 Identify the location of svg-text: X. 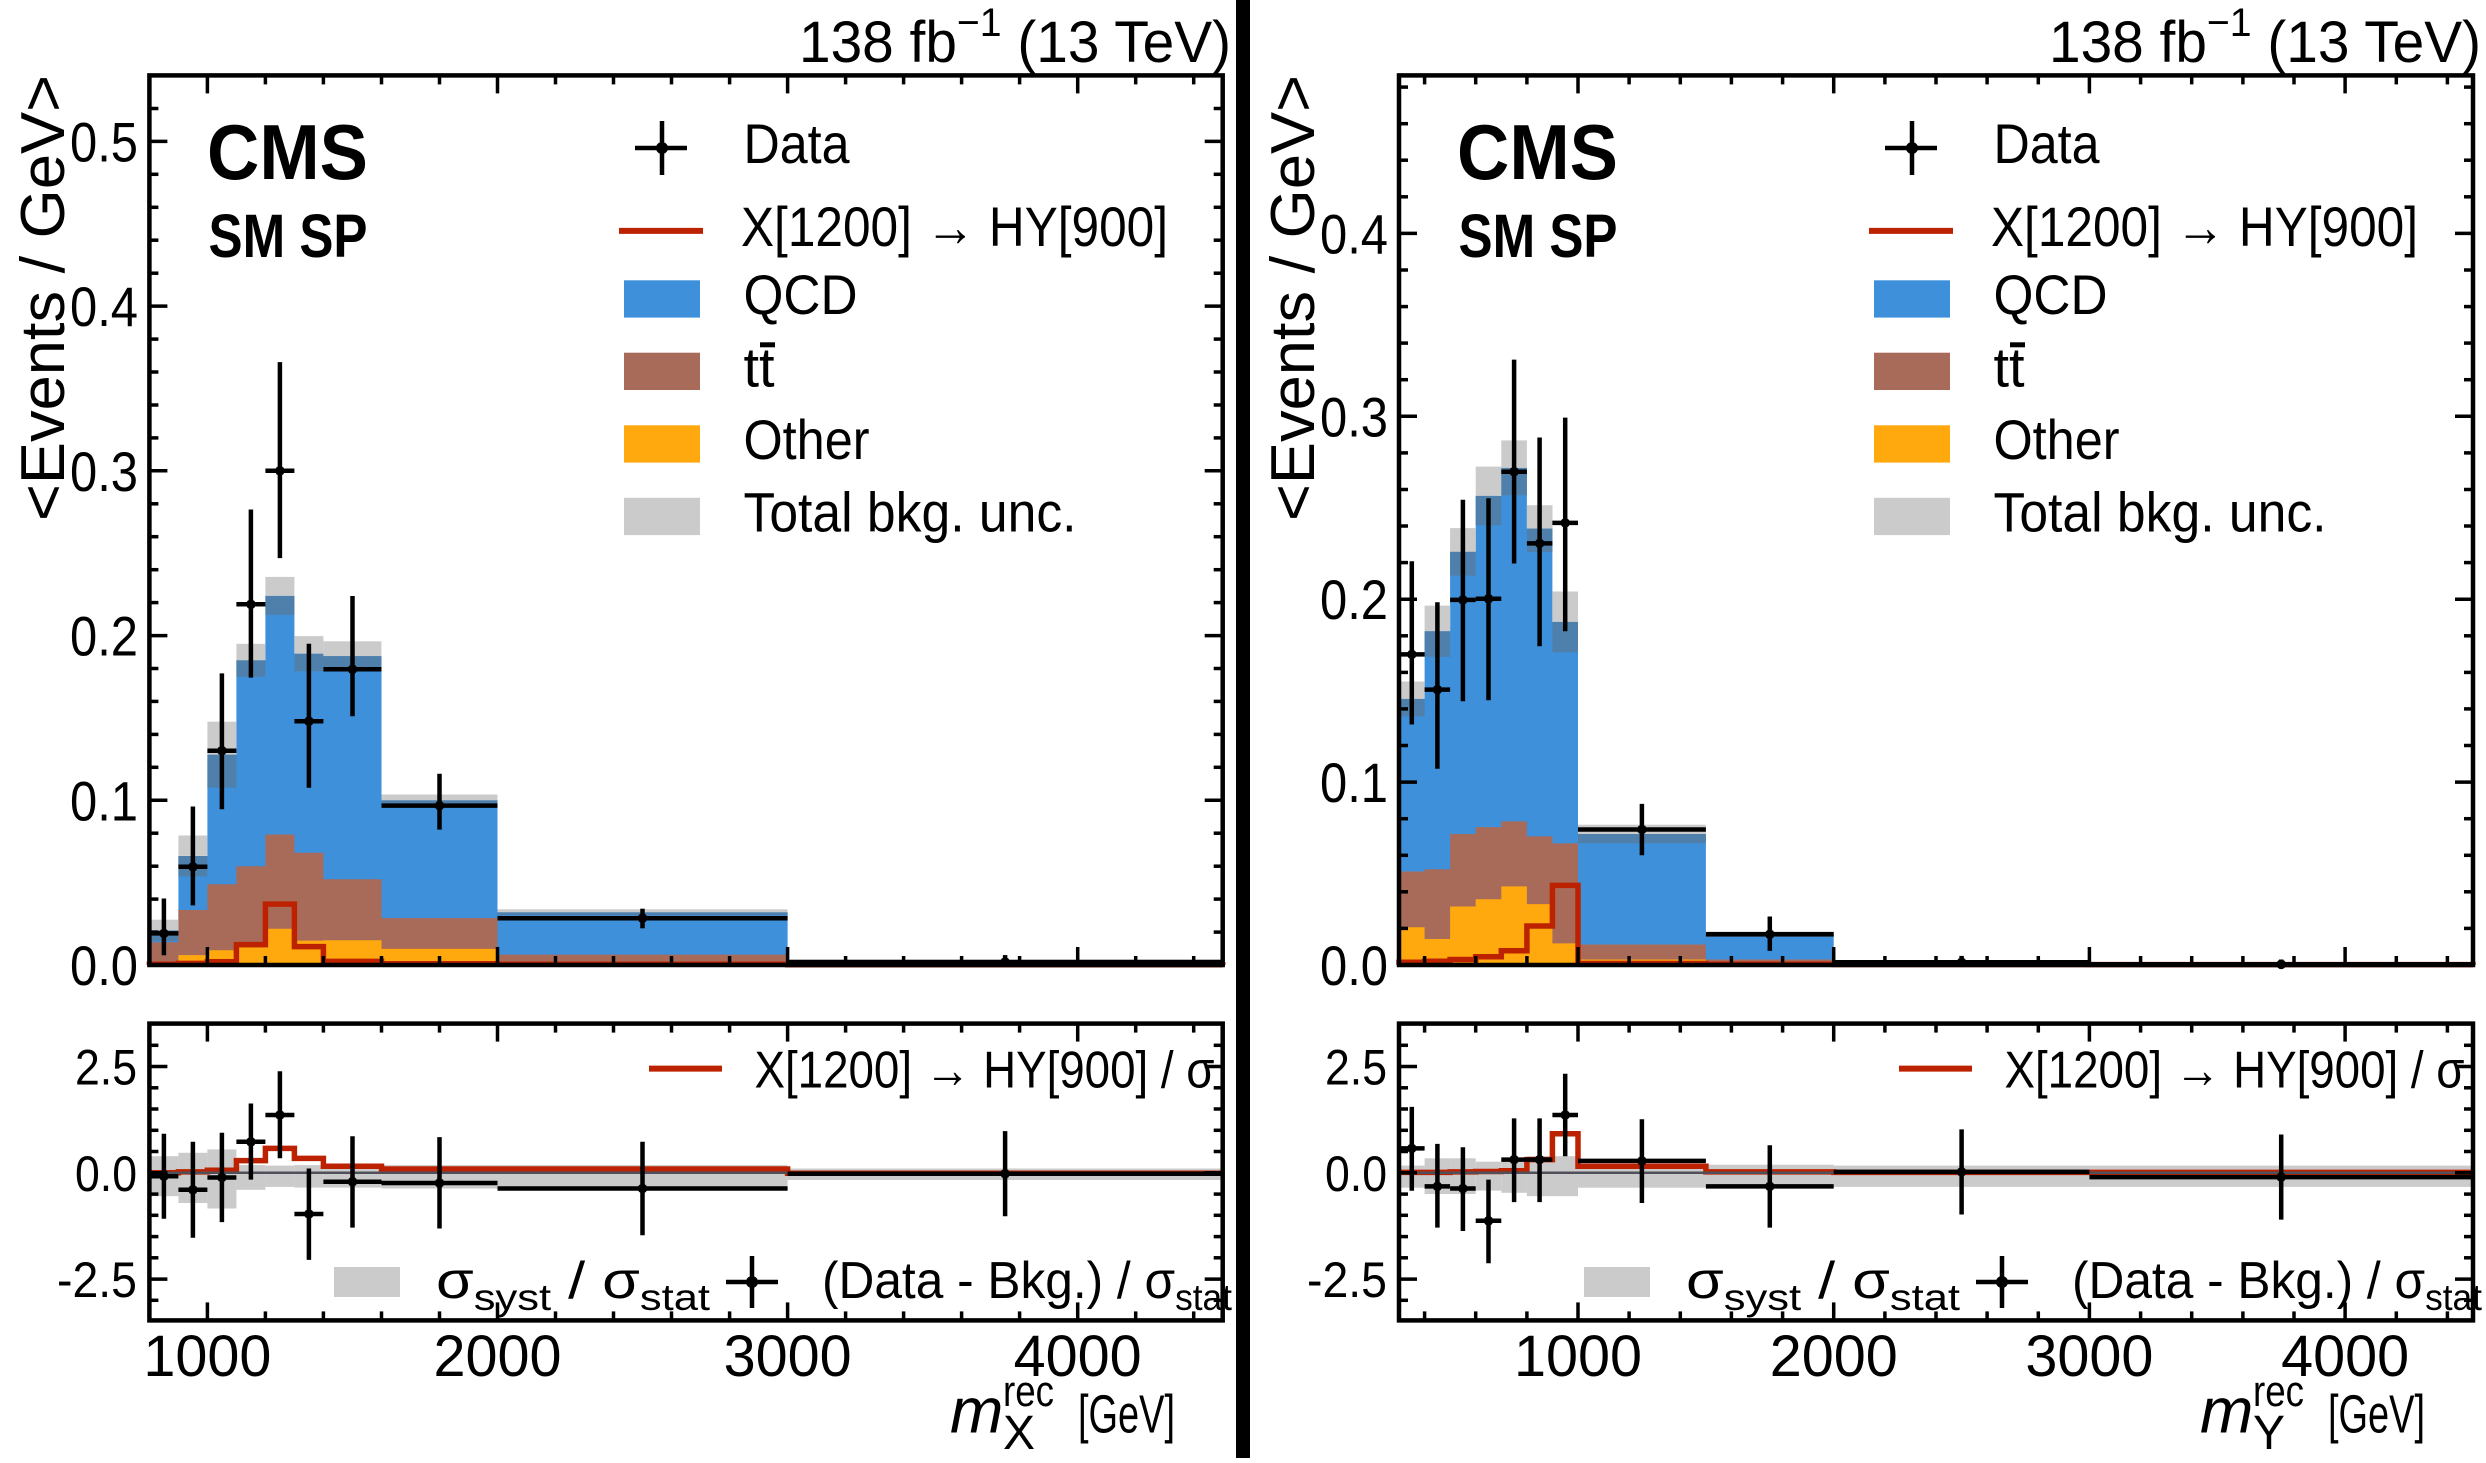
(1019, 1432).